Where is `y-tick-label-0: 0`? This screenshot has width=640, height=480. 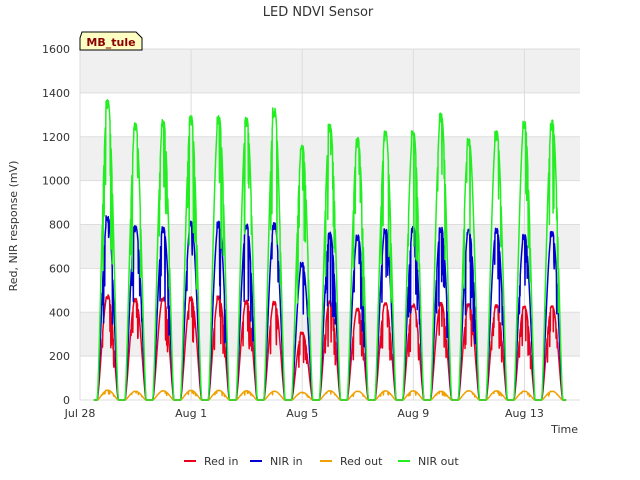
y-tick-label-0: 0 is located at coordinates (66, 400).